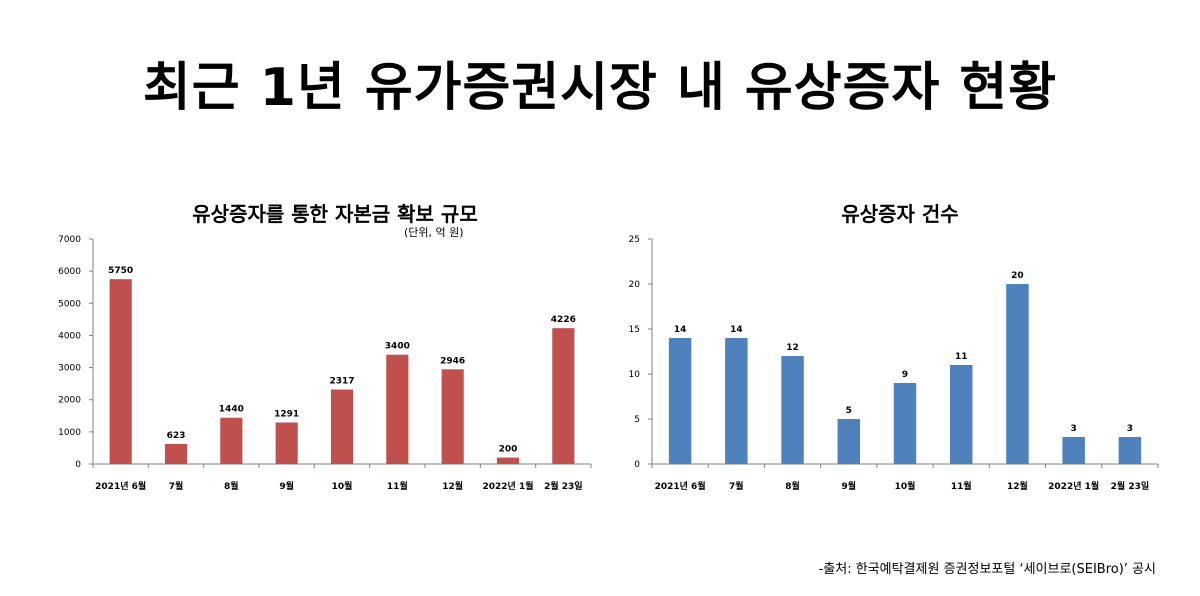 This screenshot has width=1200, height=596. Describe the element at coordinates (905, 375) in the screenshot. I see `data-label: 9` at that location.